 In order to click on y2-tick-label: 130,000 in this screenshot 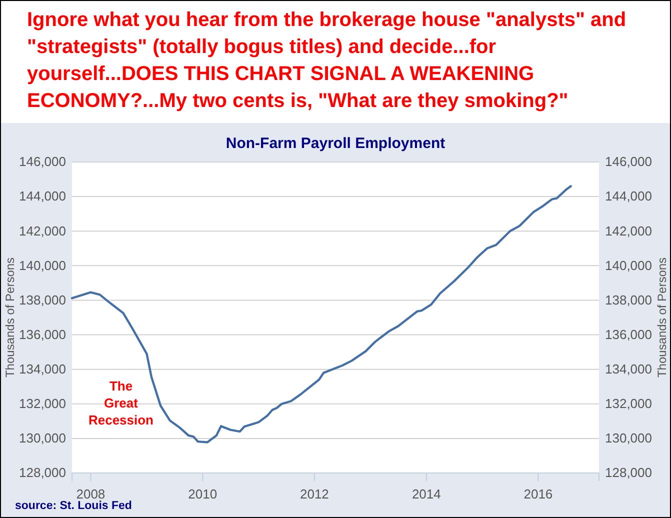, I will do `click(628, 438)`.